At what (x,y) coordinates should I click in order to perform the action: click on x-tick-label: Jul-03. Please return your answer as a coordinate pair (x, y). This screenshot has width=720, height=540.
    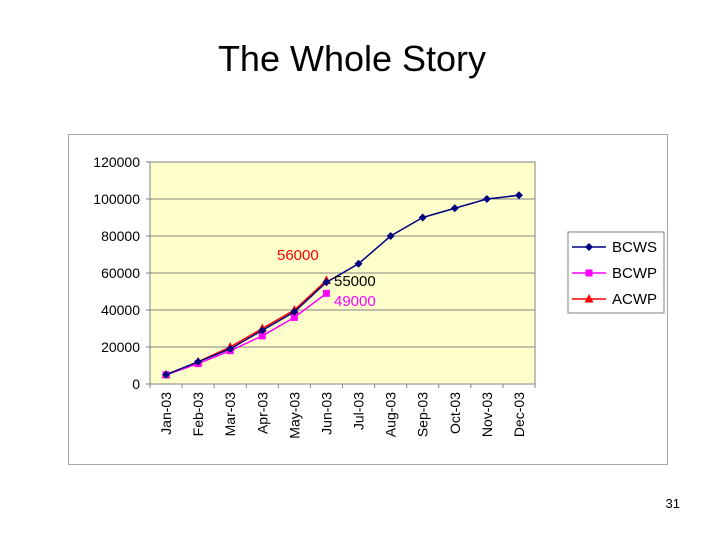
    Looking at the image, I should click on (359, 411).